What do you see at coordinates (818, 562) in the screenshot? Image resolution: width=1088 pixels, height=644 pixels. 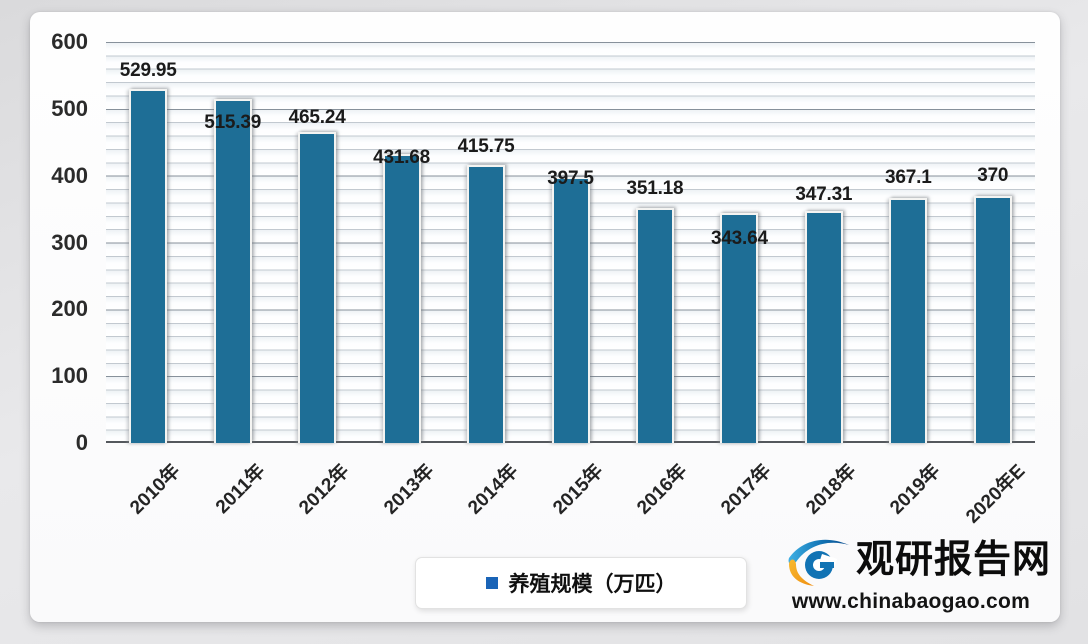 I see `chinabaogao-logo-icon` at bounding box center [818, 562].